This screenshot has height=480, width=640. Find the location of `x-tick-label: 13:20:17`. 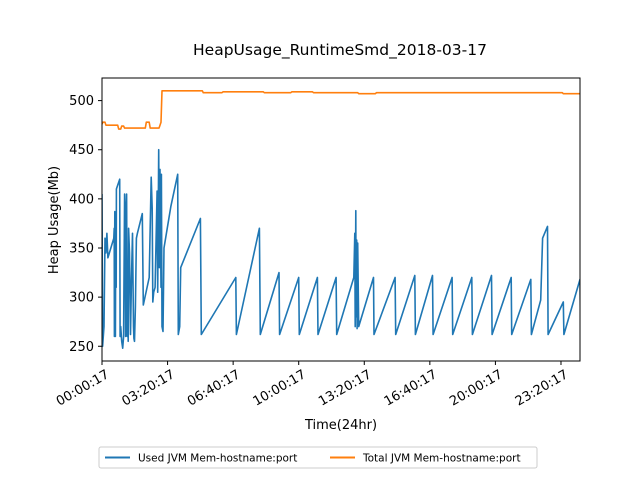

x-tick-label: 13:20:17 is located at coordinates (345, 388).